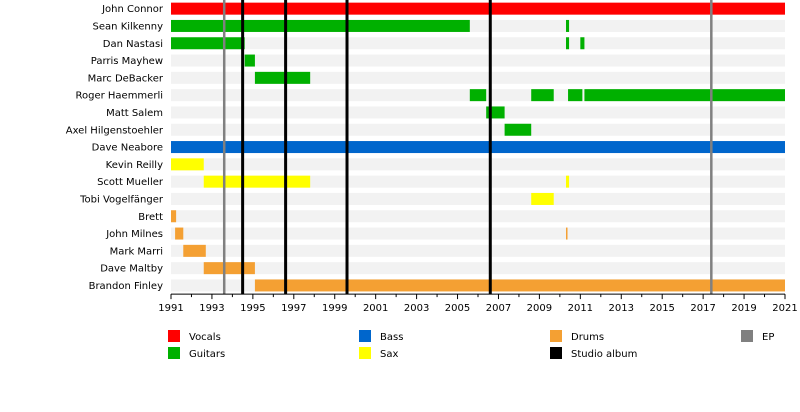 The width and height of the screenshot is (800, 412). Describe the element at coordinates (136, 251) in the screenshot. I see `member-label: Mark Marri` at that location.